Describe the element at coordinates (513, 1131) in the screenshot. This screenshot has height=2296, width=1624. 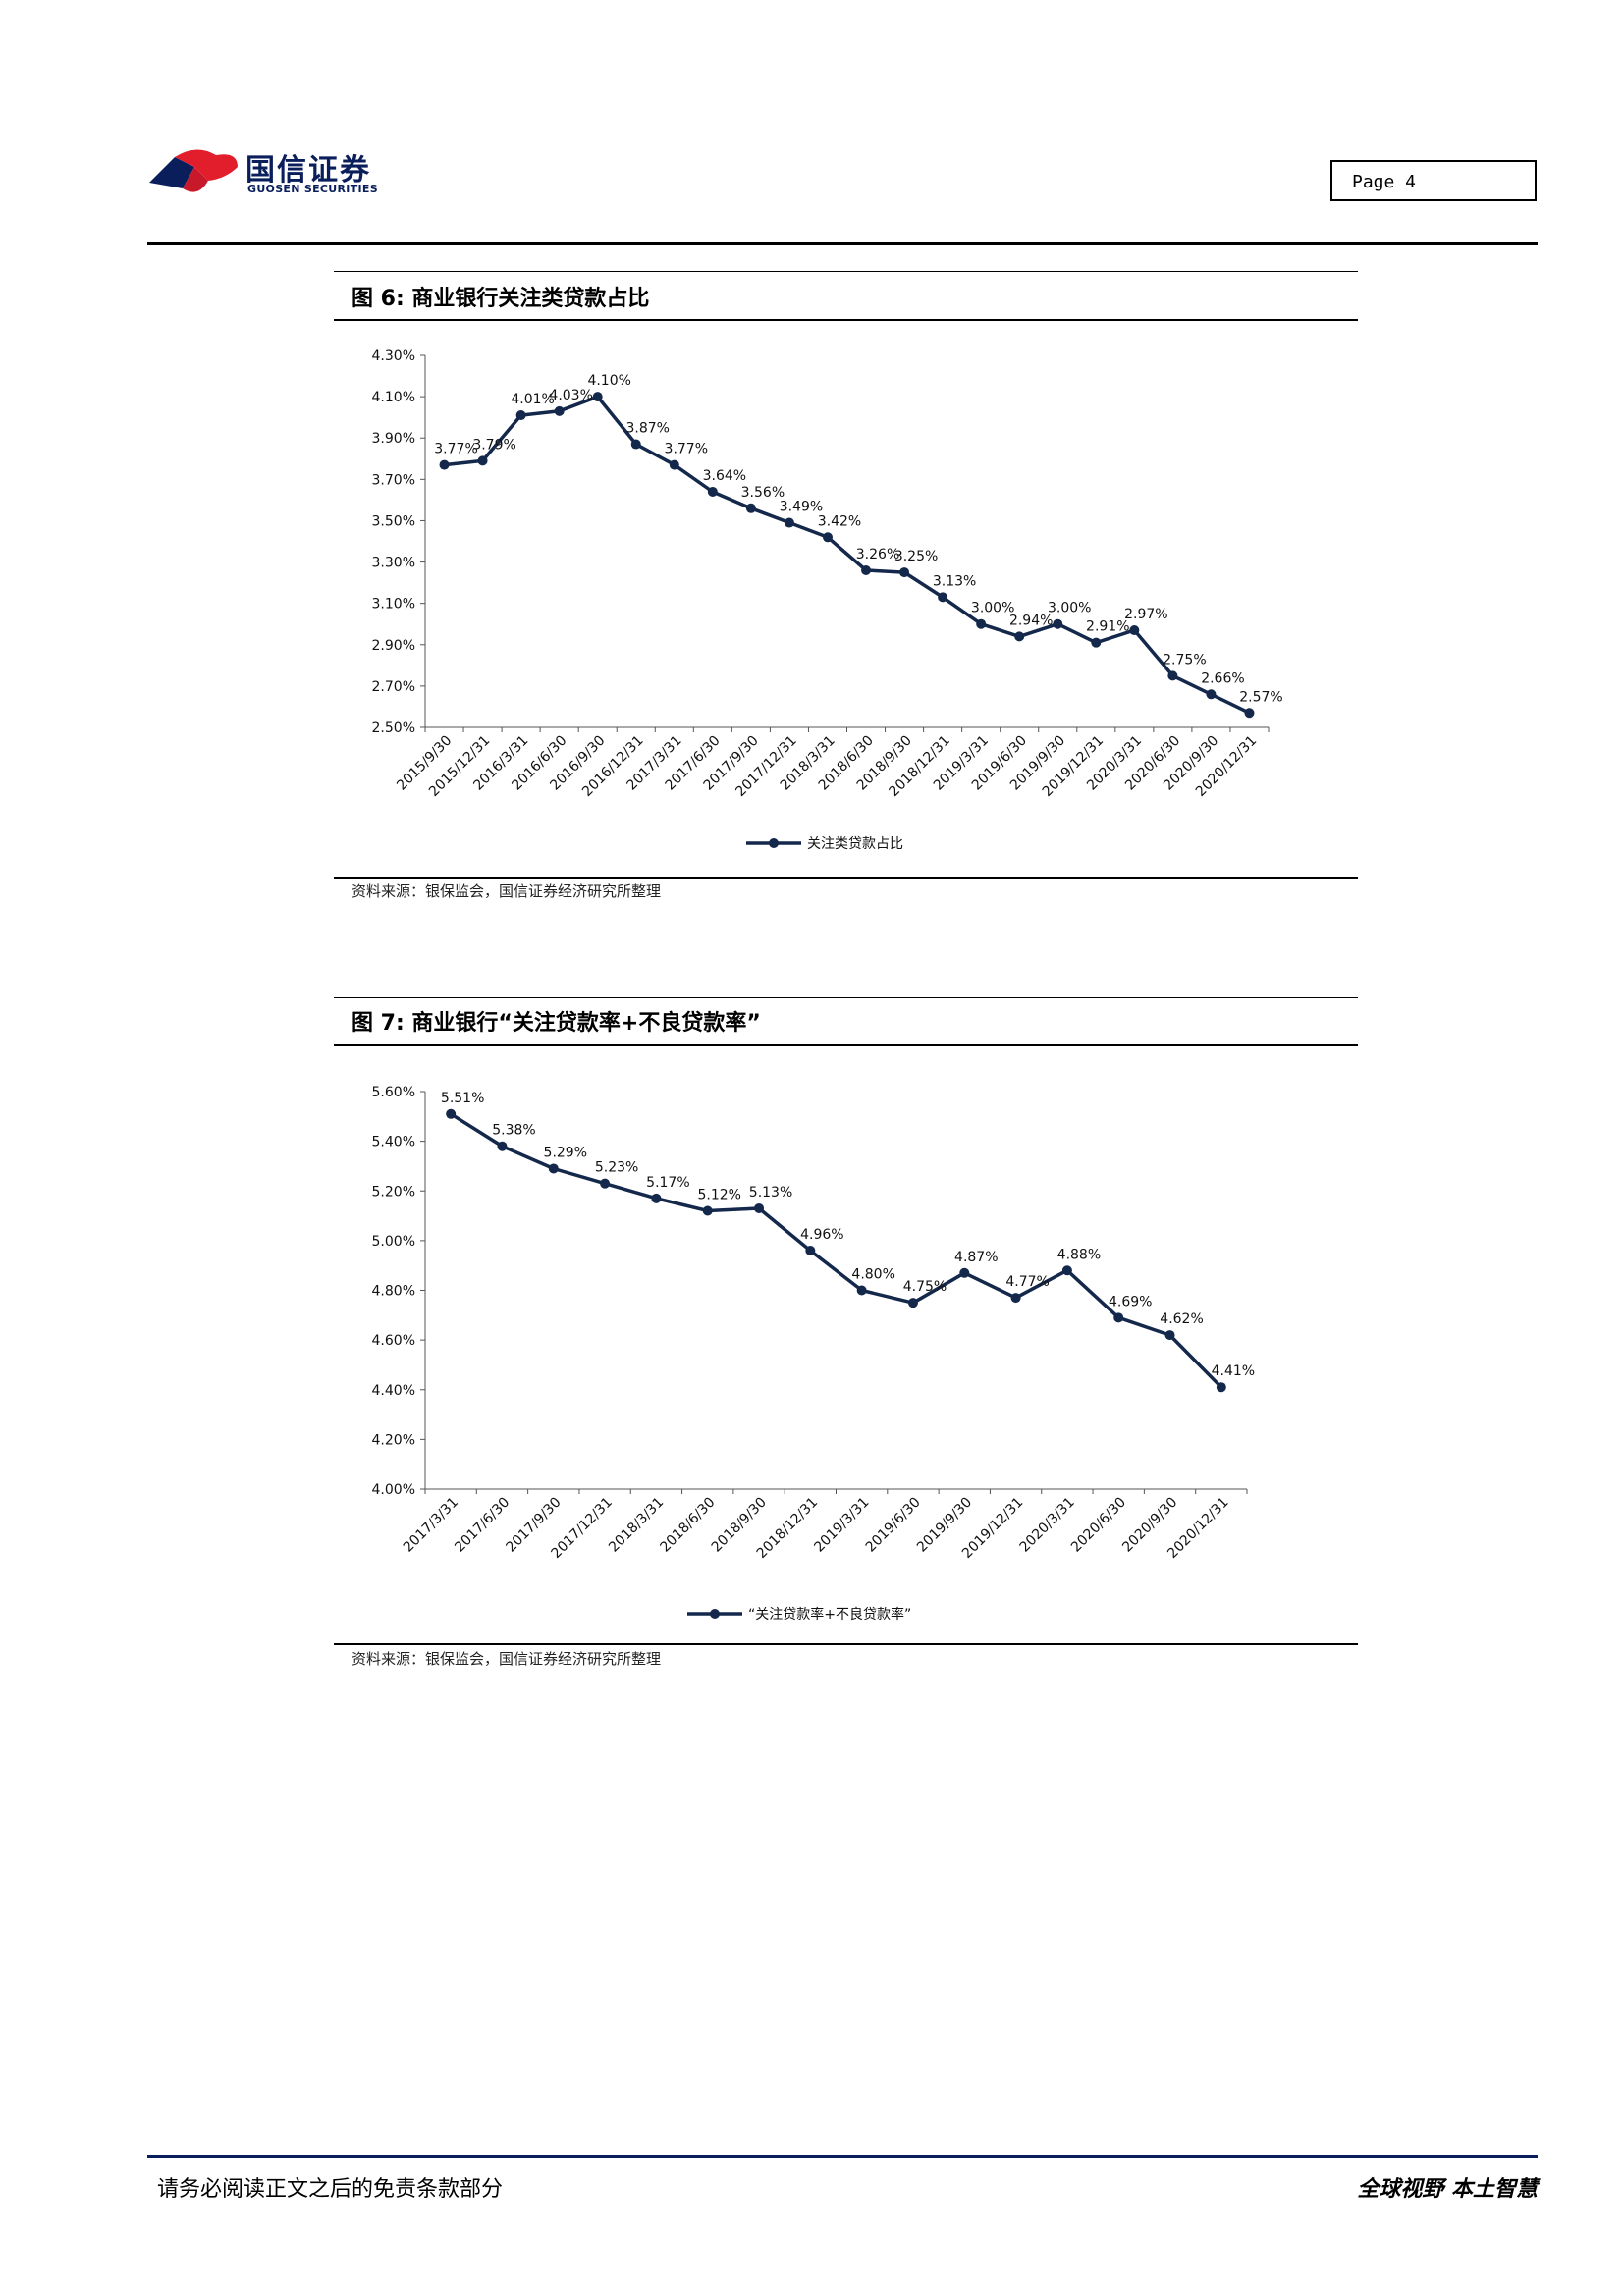
I see `data-label: 5.38%` at that location.